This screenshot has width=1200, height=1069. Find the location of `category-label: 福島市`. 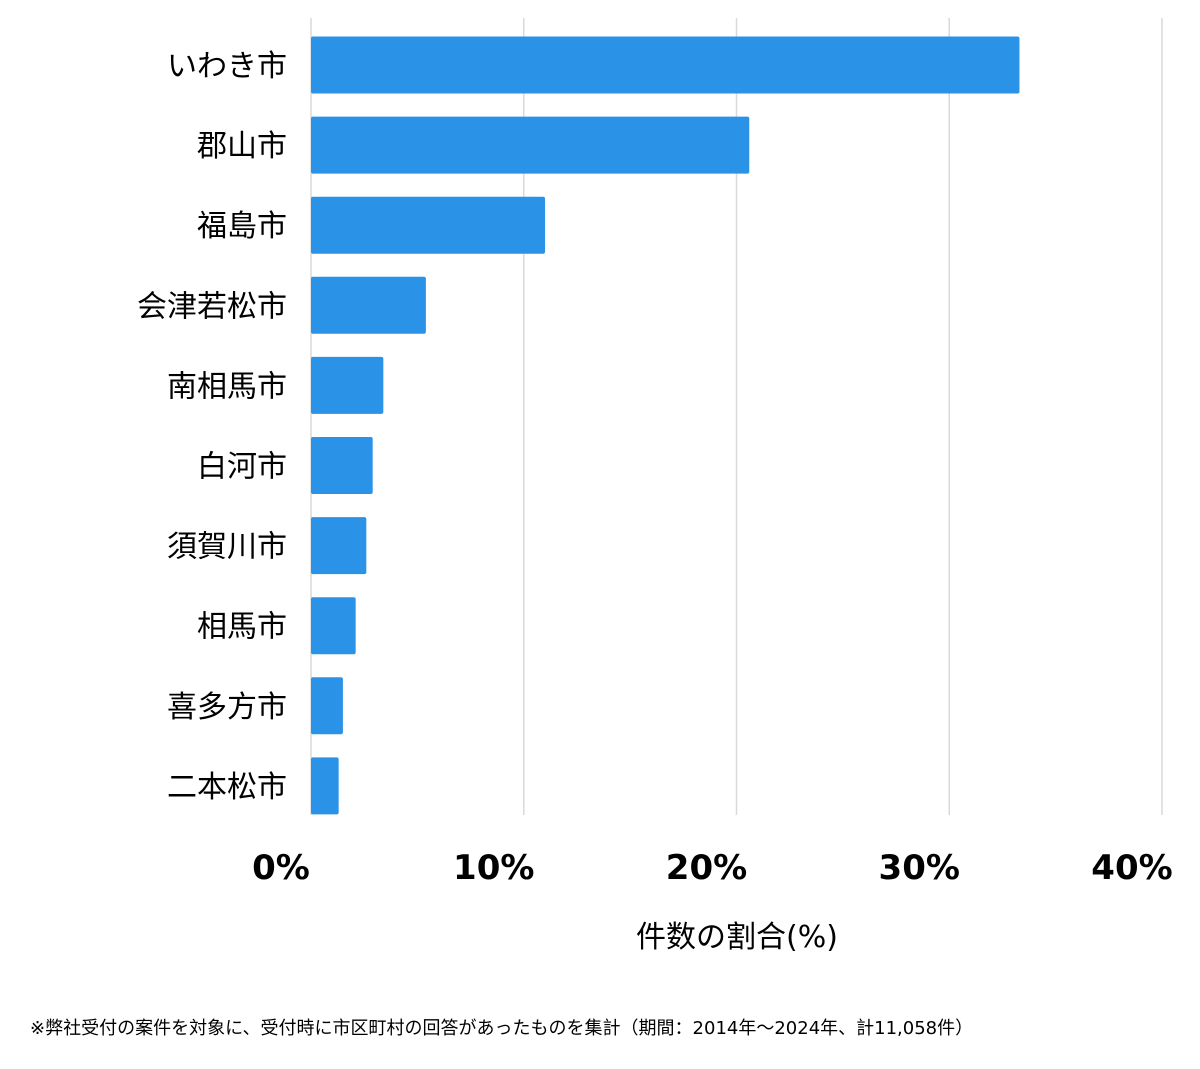

category-label: 福島市 is located at coordinates (242, 226).